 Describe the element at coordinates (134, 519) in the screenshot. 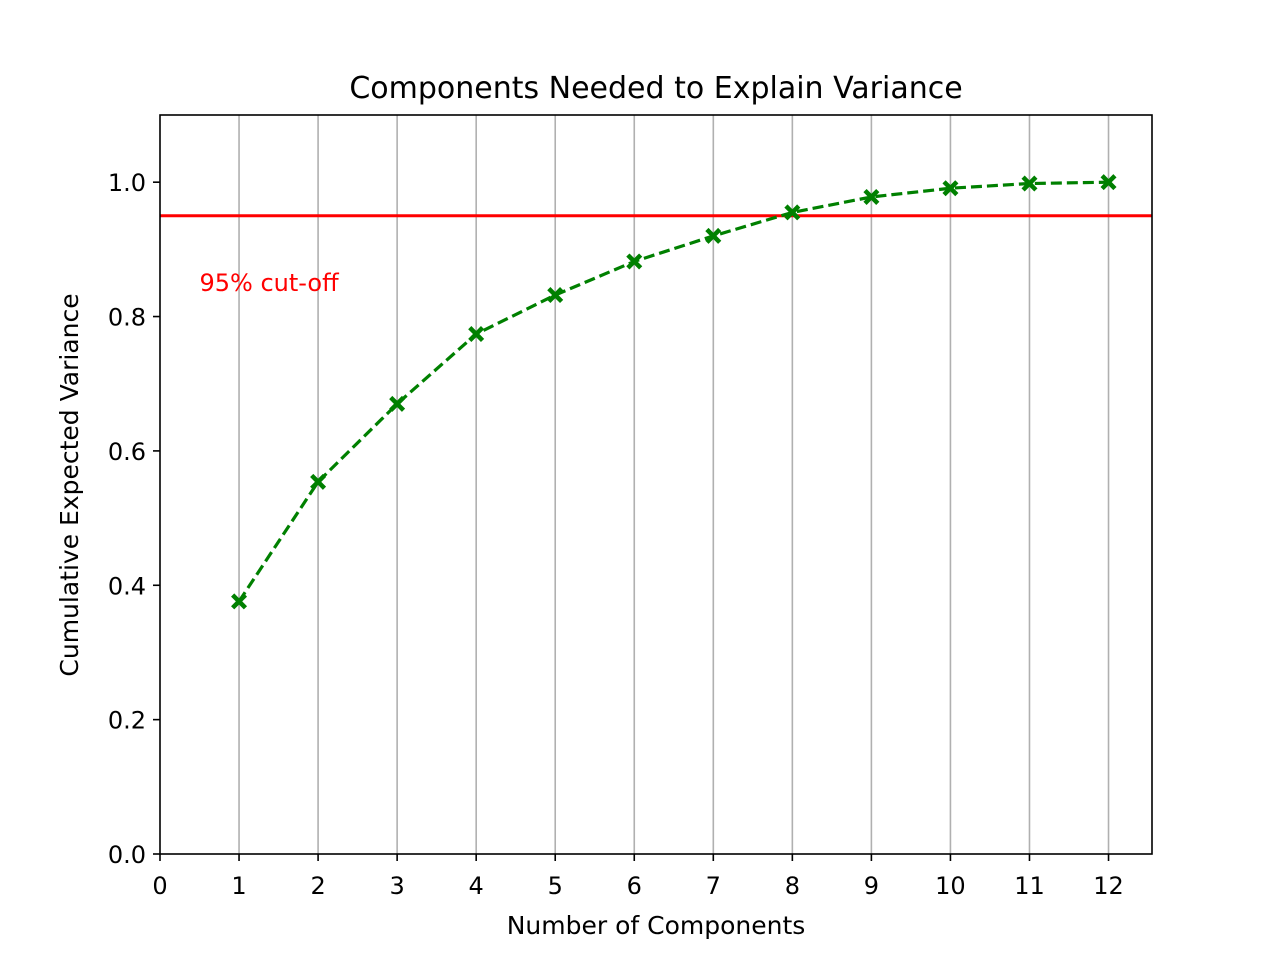

I see `y-axis-ticks: 0.0 0.2 0.4 0.6 0.8 1.0` at that location.